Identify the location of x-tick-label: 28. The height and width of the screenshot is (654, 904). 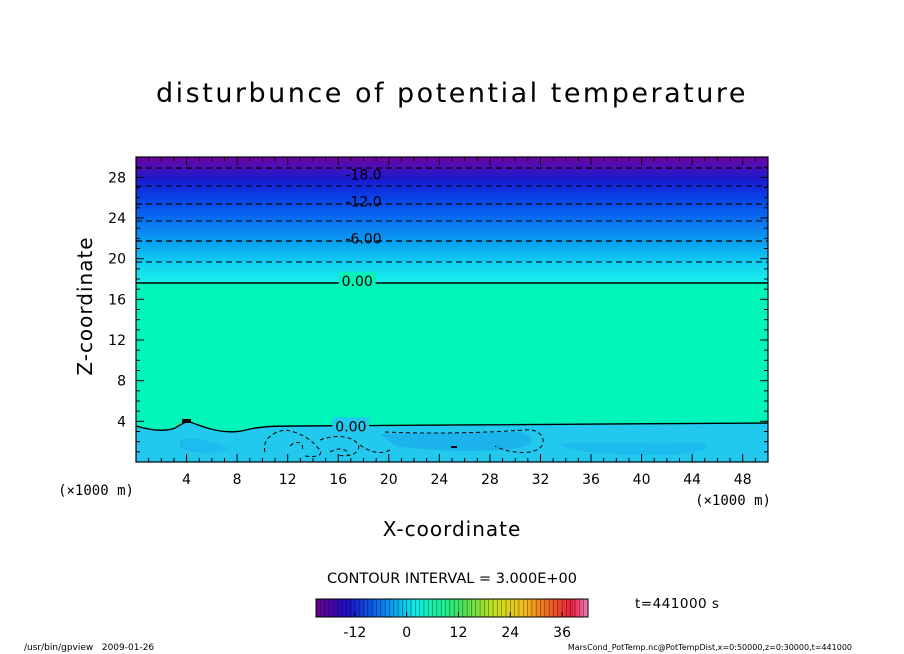
(490, 480).